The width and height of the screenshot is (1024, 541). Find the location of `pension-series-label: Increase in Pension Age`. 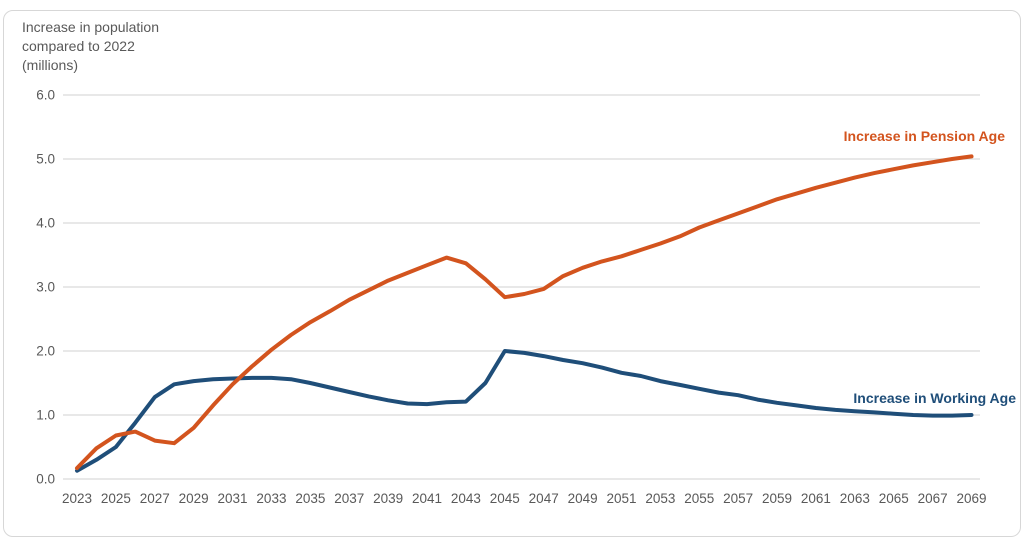

pension-series-label: Increase in Pension Age is located at coordinates (924, 136).